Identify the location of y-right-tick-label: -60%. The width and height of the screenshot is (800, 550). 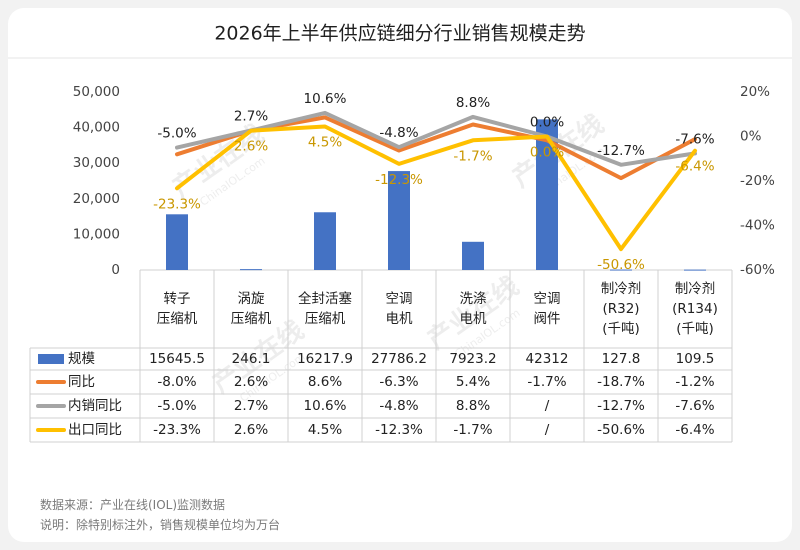
(757, 270).